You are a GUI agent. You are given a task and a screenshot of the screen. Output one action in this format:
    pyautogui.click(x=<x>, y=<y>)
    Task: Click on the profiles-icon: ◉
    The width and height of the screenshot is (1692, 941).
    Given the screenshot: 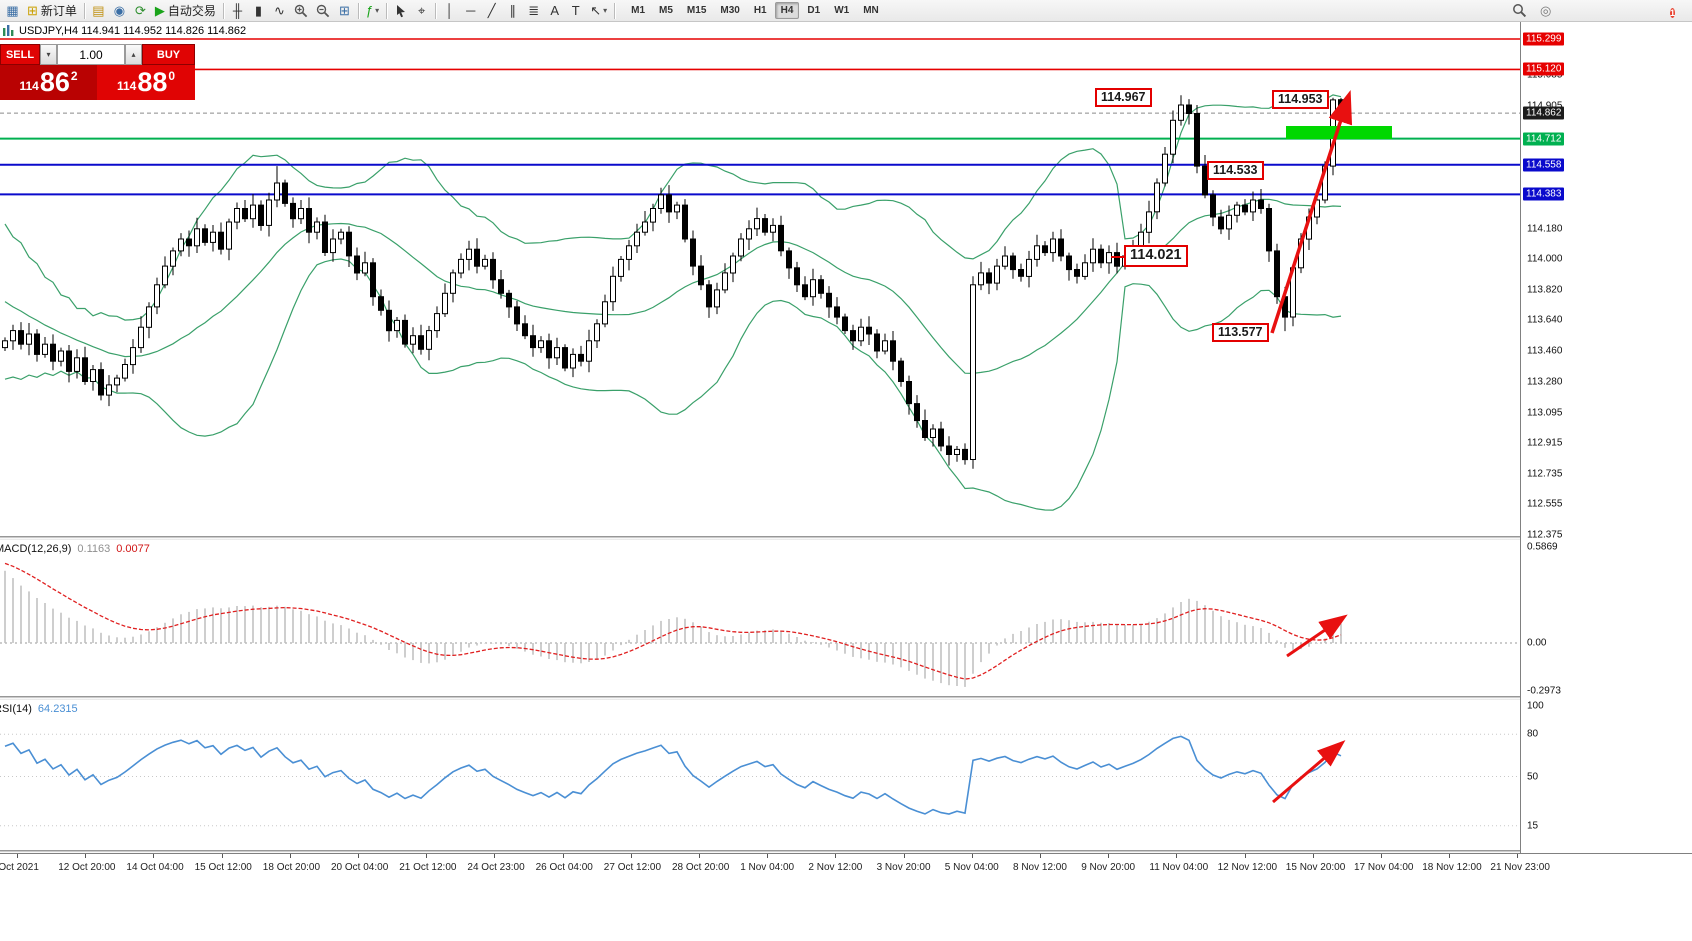 What is the action you would take?
    pyautogui.click(x=119, y=10)
    